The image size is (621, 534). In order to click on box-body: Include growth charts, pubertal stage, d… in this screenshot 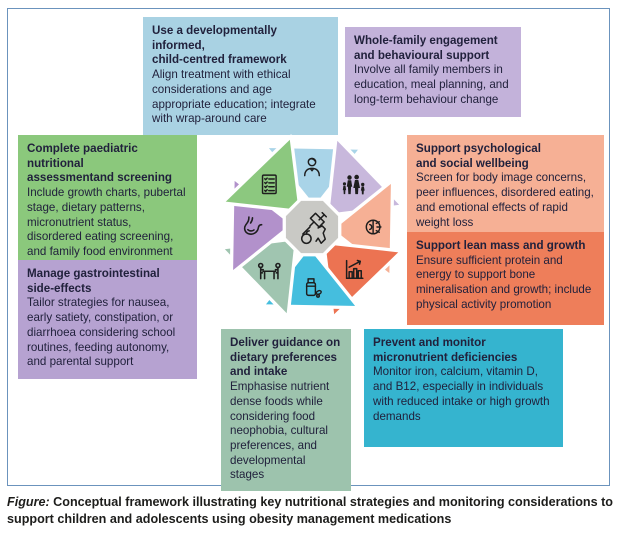, I will do `click(106, 222)`.